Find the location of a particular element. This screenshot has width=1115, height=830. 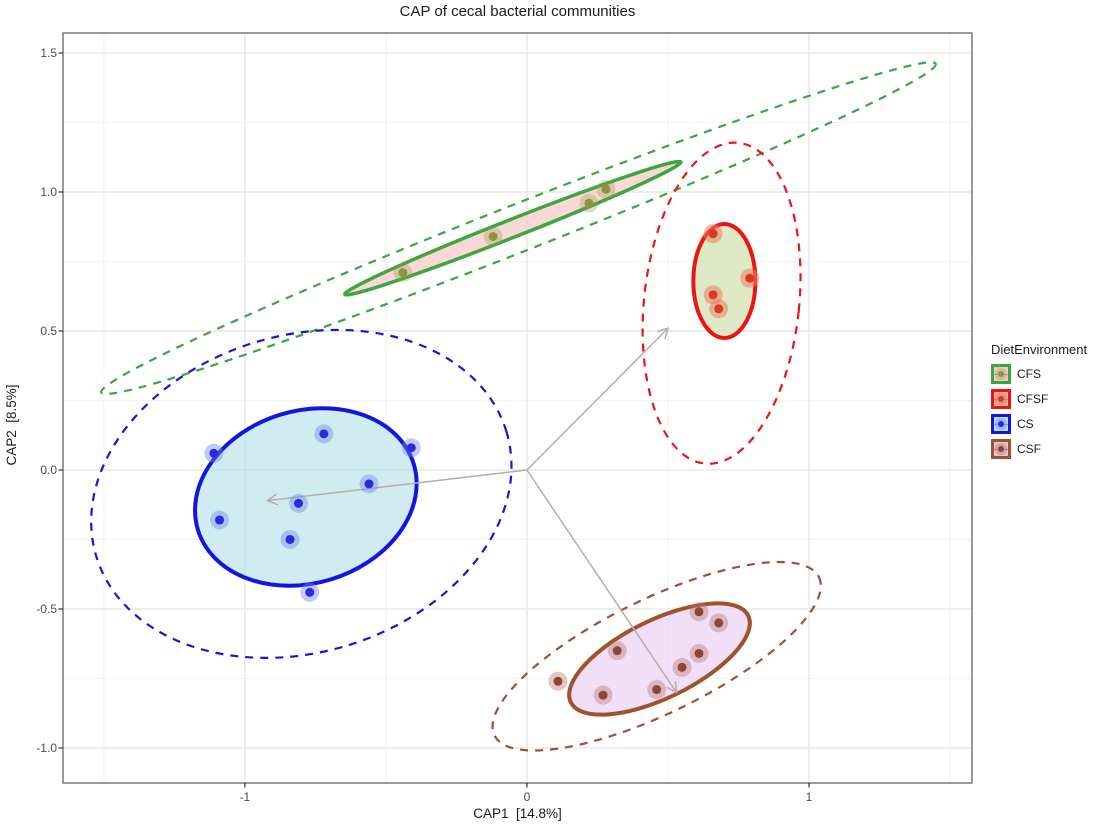

legend-key-CFS is located at coordinates (1001, 374).